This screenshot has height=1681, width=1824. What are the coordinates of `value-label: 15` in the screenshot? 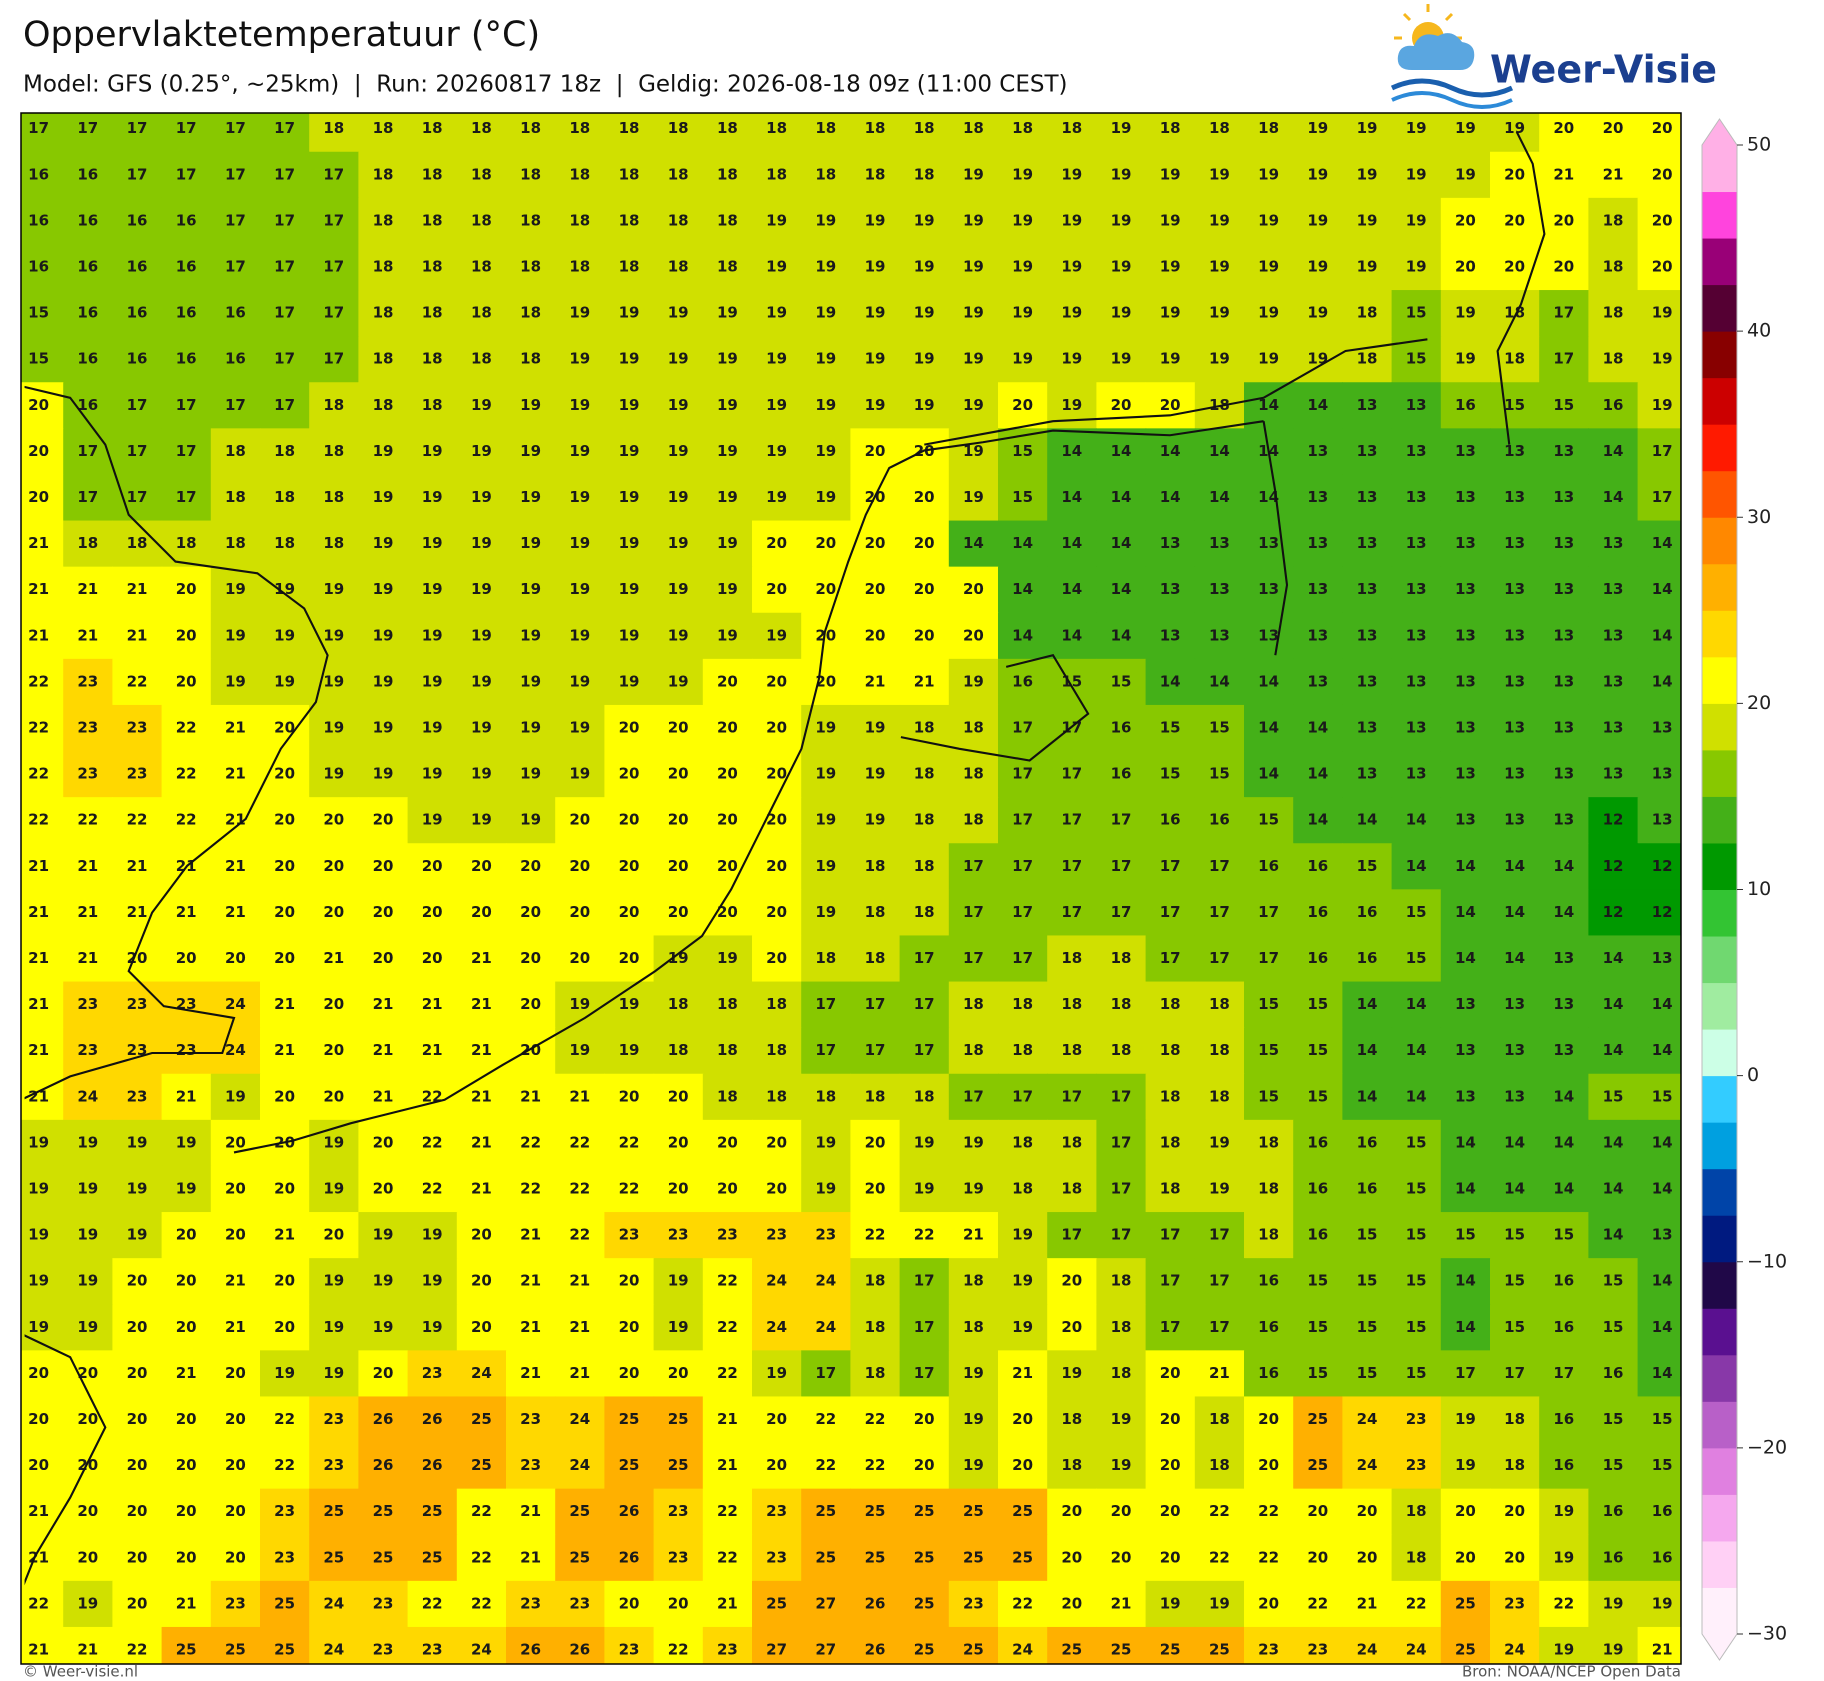 It's located at (1514, 405).